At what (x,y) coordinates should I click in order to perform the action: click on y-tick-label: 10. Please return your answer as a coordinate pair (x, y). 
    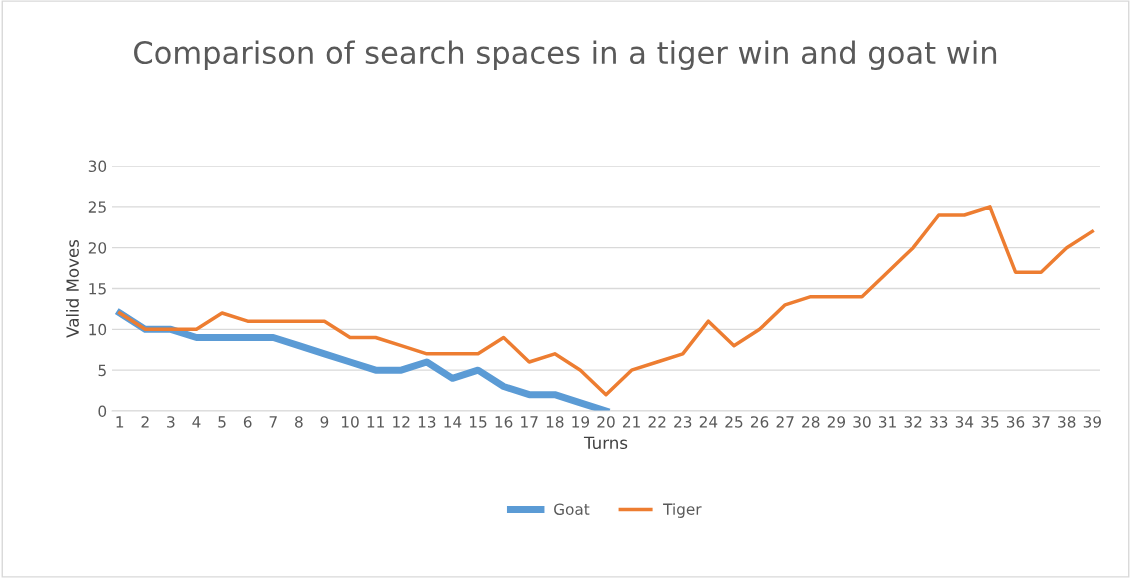
    Looking at the image, I should click on (98, 329).